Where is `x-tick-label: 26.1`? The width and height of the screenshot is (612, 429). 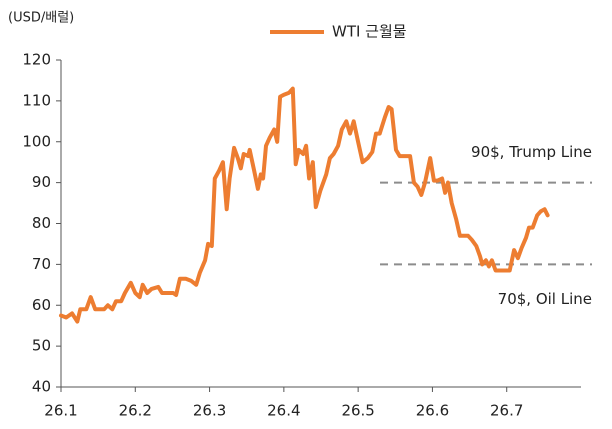
x-tick-label: 26.1 is located at coordinates (60, 411).